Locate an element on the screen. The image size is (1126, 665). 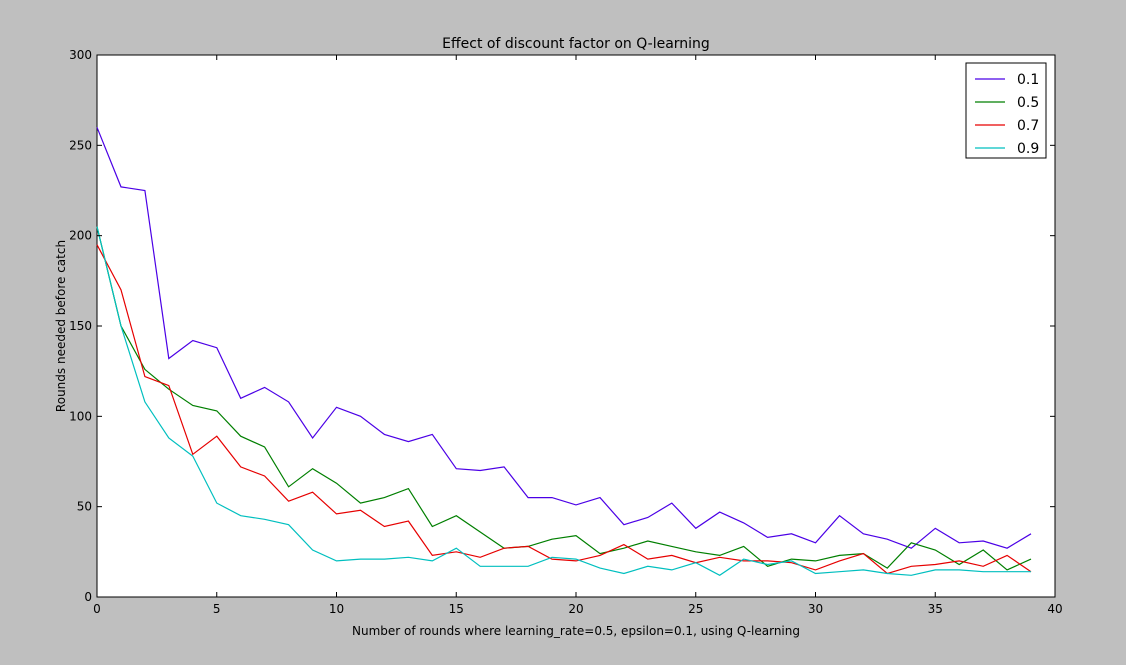
x-tick-label: 25 is located at coordinates (695, 609).